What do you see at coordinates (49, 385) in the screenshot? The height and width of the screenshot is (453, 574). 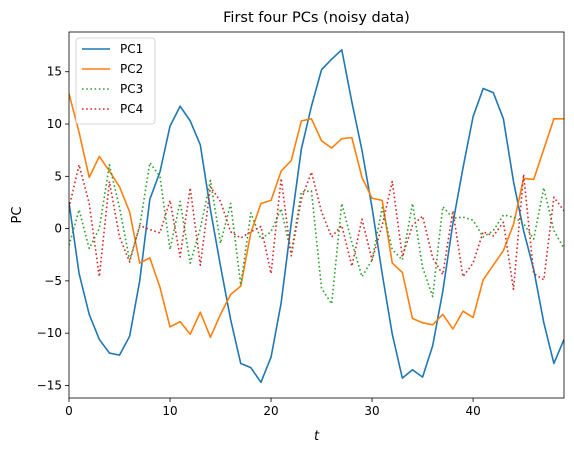 I see `y-tick-label: −15` at bounding box center [49, 385].